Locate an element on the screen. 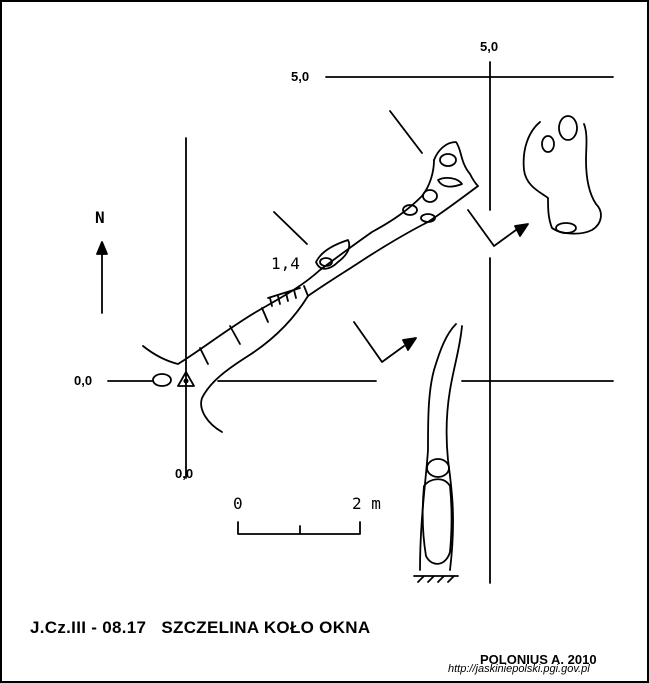 This screenshot has width=649, height=683. profile-right-wall is located at coordinates (454, 448).